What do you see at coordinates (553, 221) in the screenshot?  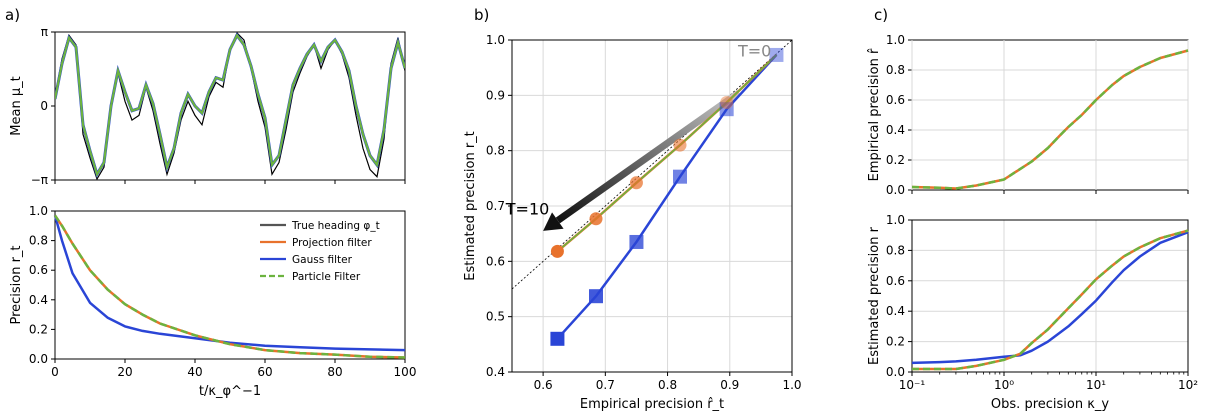 I see `time-arrow-head` at bounding box center [553, 221].